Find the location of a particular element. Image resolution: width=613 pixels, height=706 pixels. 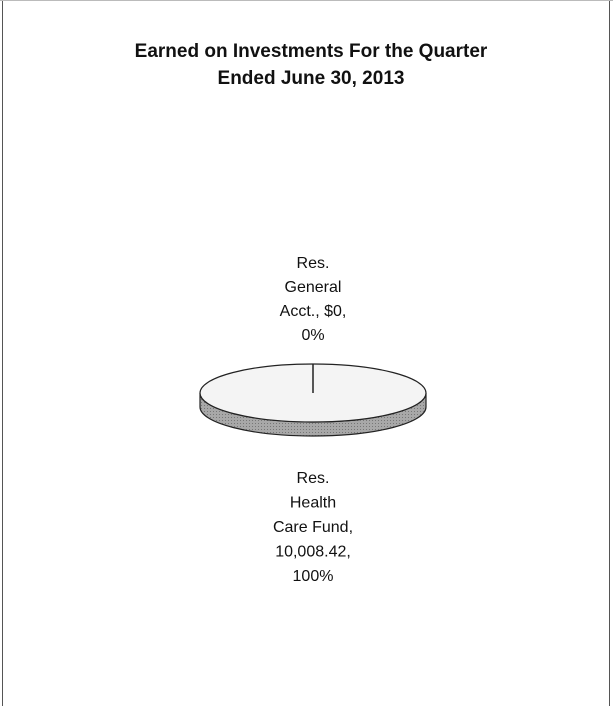

data-label: Res. General Acct., $0, 0% is located at coordinates (313, 299).